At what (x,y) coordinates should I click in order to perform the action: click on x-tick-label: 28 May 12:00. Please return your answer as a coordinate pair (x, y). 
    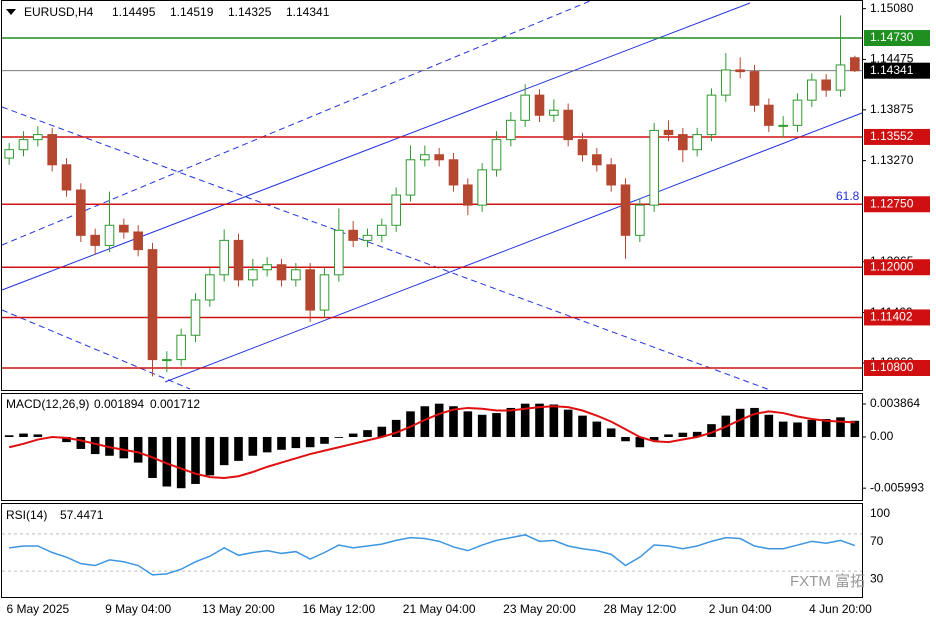
    Looking at the image, I should click on (639, 609).